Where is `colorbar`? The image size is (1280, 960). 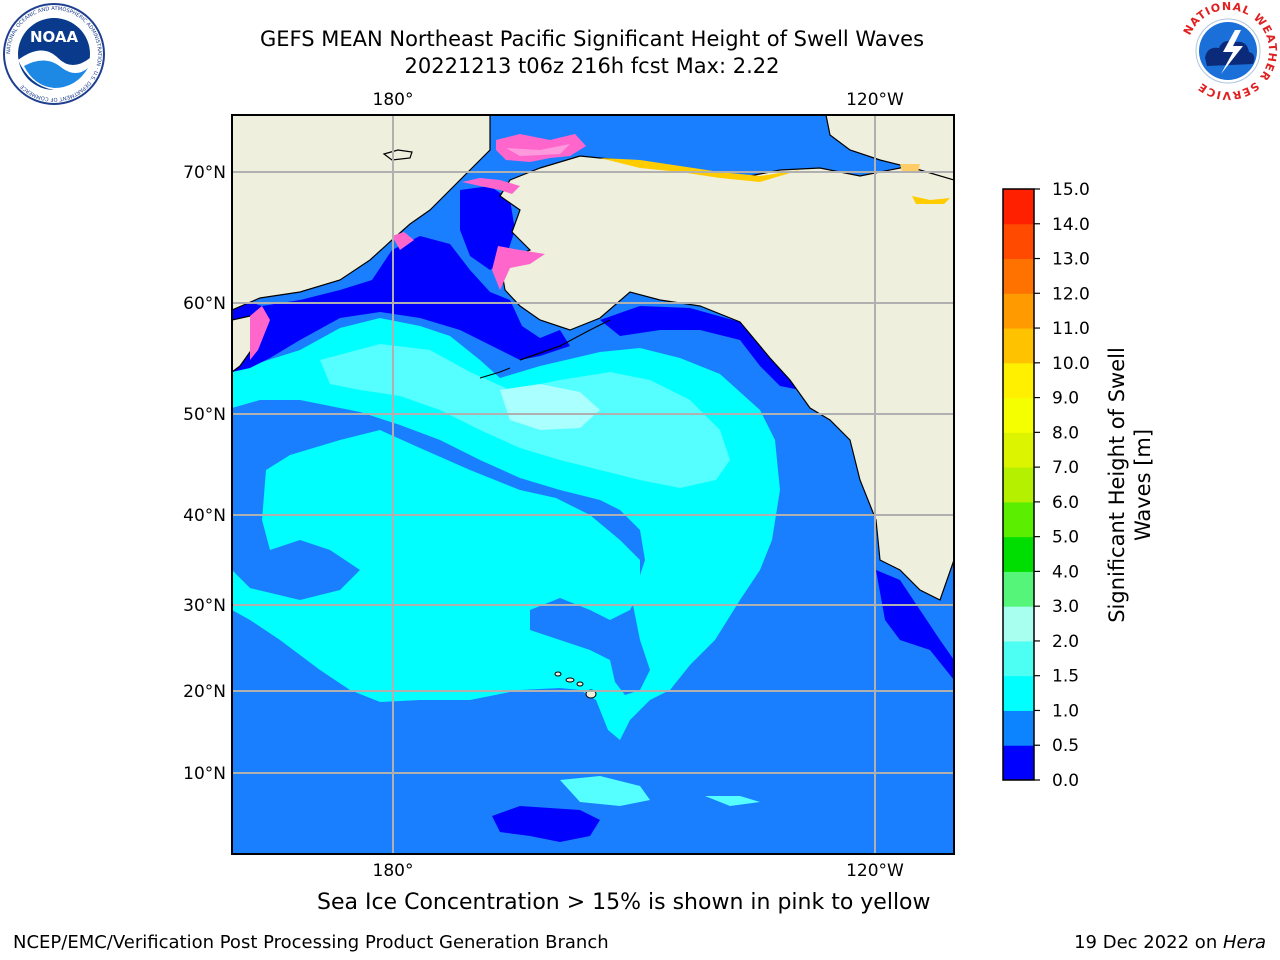 colorbar is located at coordinates (1018, 485).